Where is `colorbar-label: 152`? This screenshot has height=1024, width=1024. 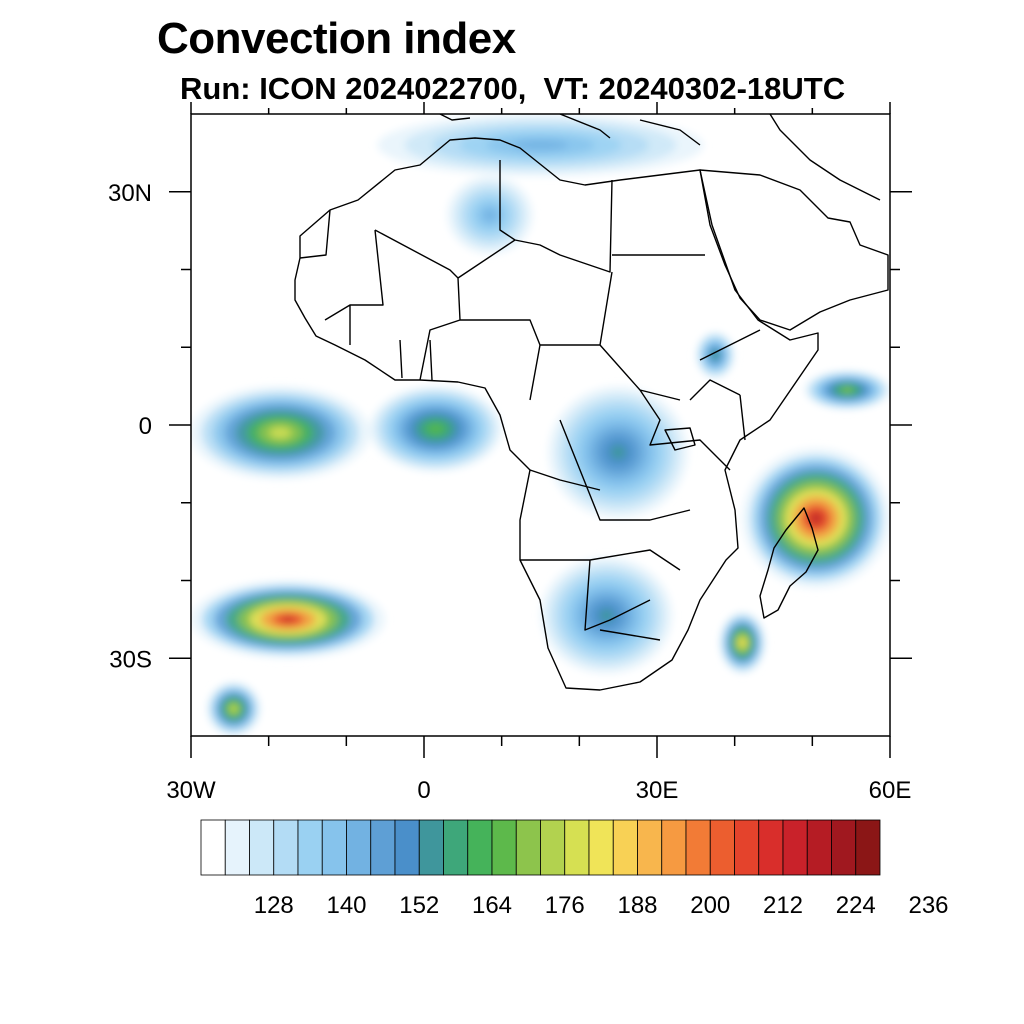 colorbar-label: 152 is located at coordinates (419, 905).